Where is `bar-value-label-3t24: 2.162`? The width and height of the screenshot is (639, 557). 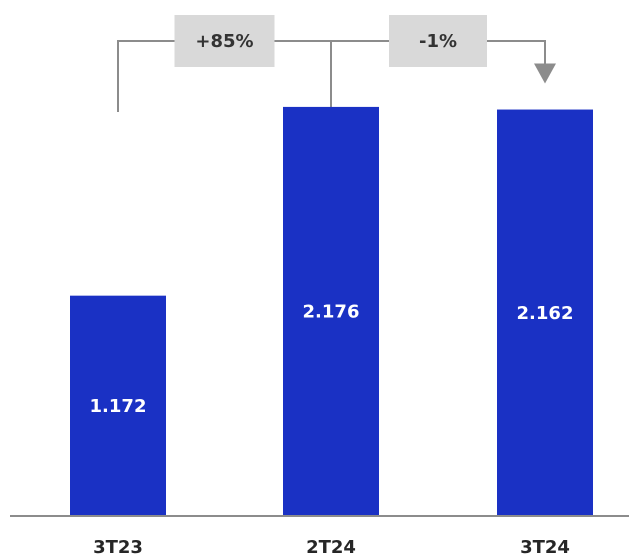
bar-value-label-3t24: 2.162 is located at coordinates (545, 313).